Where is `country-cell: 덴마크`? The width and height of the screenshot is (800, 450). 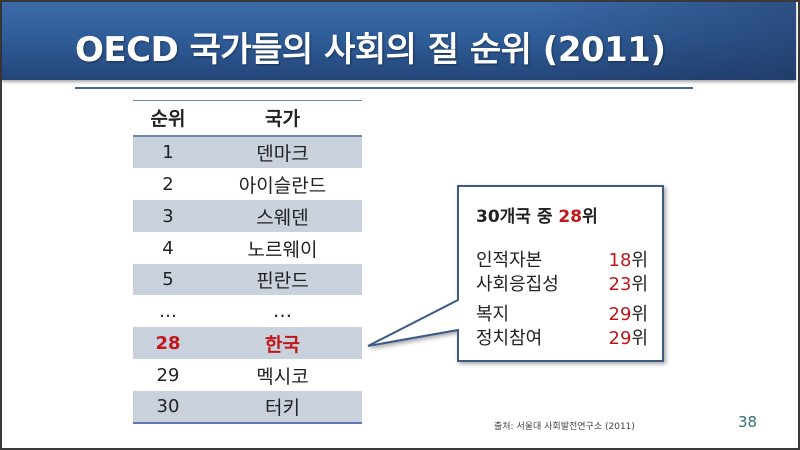
country-cell: 덴마크 is located at coordinates (282, 154).